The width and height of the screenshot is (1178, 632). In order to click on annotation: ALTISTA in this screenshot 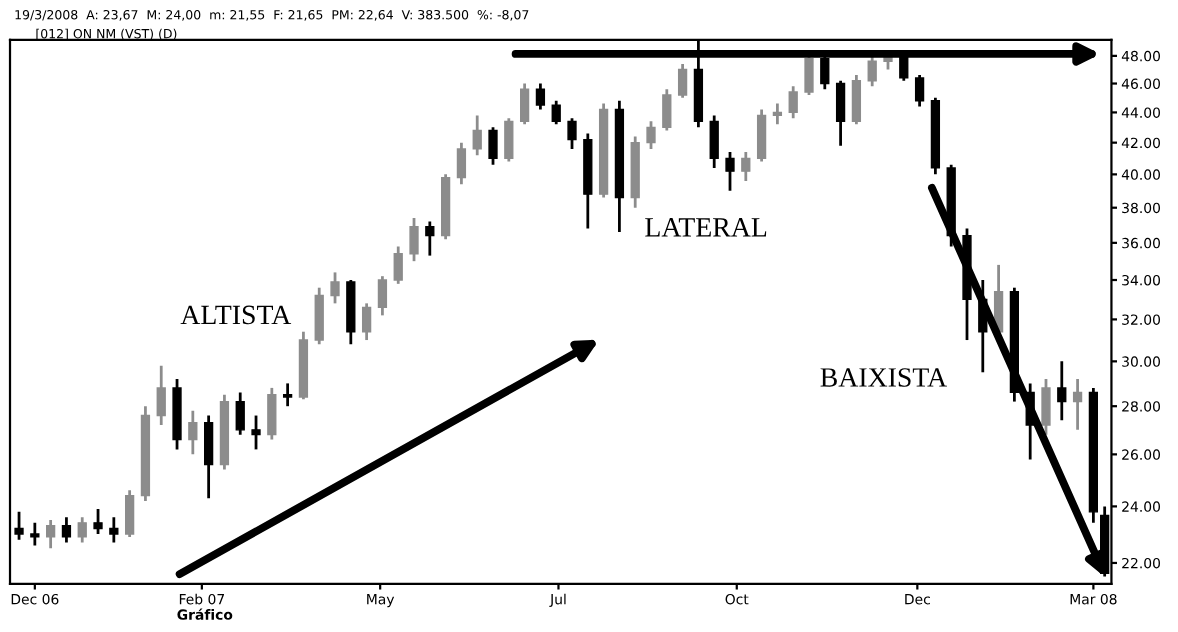, I will do `click(236, 315)`.